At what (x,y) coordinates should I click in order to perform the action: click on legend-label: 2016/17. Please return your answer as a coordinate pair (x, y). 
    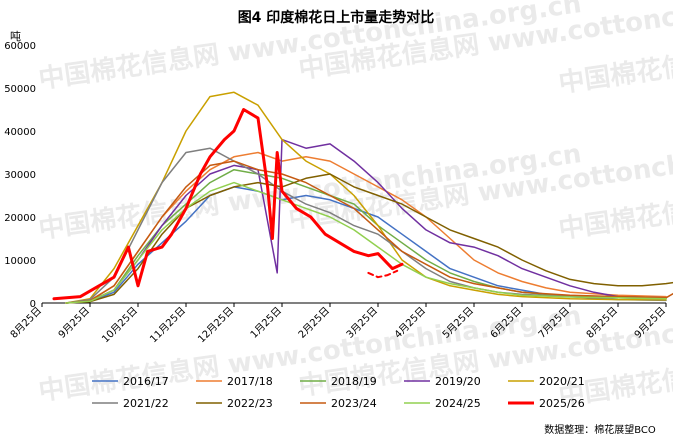
    Looking at the image, I should click on (146, 381).